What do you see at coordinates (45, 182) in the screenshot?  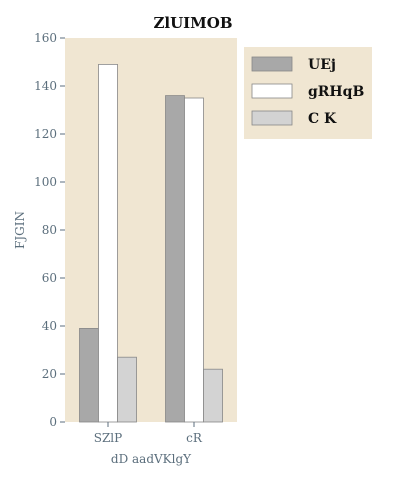 I see `y-tick-label: 100` at bounding box center [45, 182].